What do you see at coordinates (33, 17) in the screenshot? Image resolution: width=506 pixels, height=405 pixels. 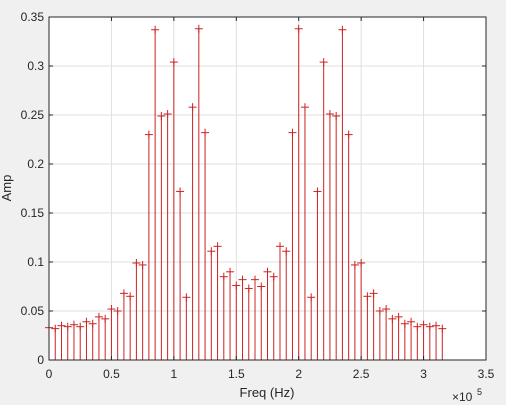 I see `y-tick-label: 0.35` at bounding box center [33, 17].